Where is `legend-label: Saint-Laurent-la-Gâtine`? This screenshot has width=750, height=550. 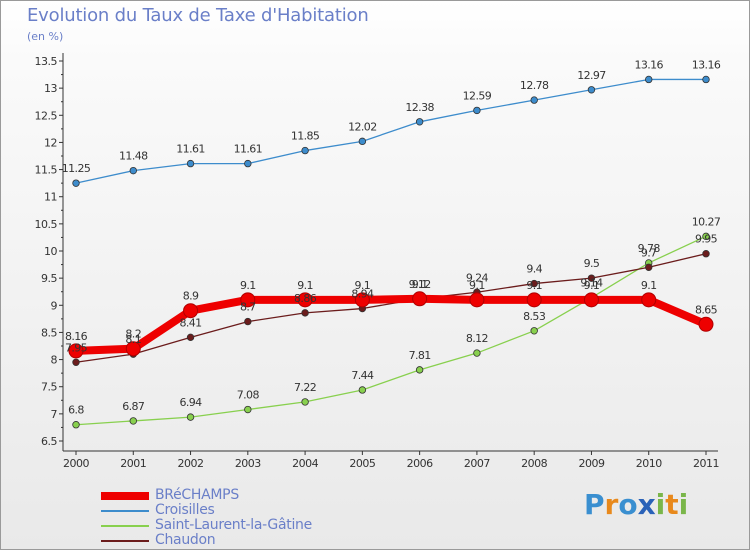
legend-label: Saint-Laurent-la-Gâtine is located at coordinates (233, 525).